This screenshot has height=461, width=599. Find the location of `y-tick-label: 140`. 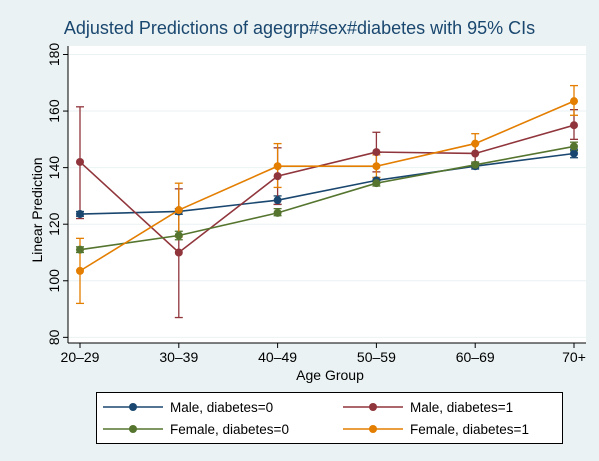

y-tick-label: 140 is located at coordinates (54, 168).